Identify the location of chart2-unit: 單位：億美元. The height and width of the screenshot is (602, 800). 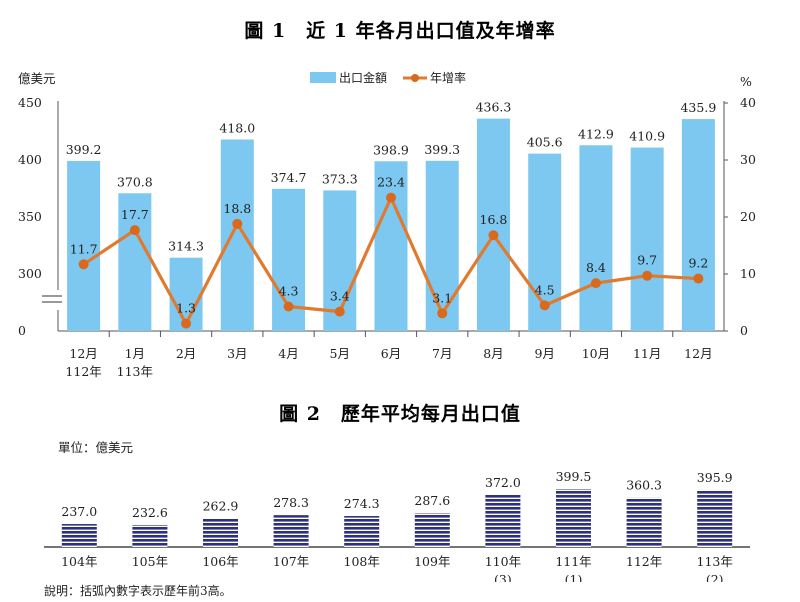
(95, 447).